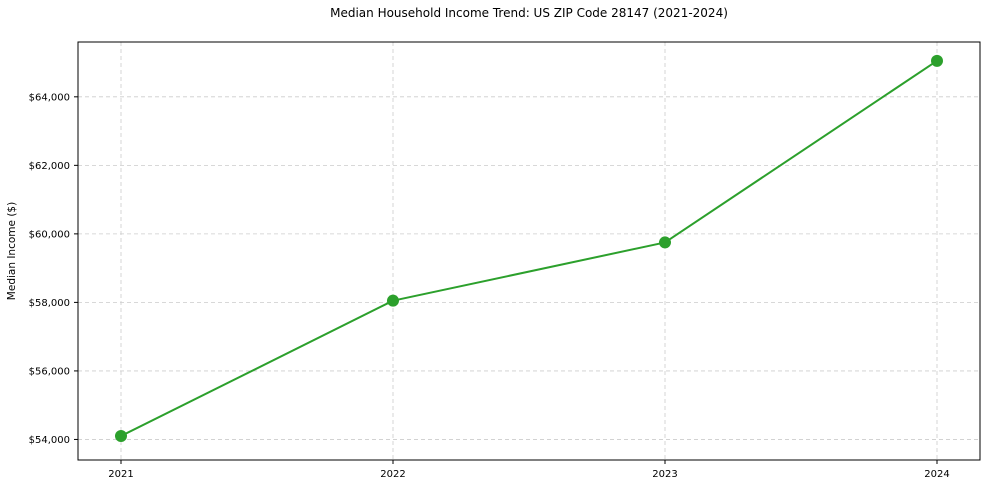  Describe the element at coordinates (664, 474) in the screenshot. I see `x-tick-label: 2023` at that location.